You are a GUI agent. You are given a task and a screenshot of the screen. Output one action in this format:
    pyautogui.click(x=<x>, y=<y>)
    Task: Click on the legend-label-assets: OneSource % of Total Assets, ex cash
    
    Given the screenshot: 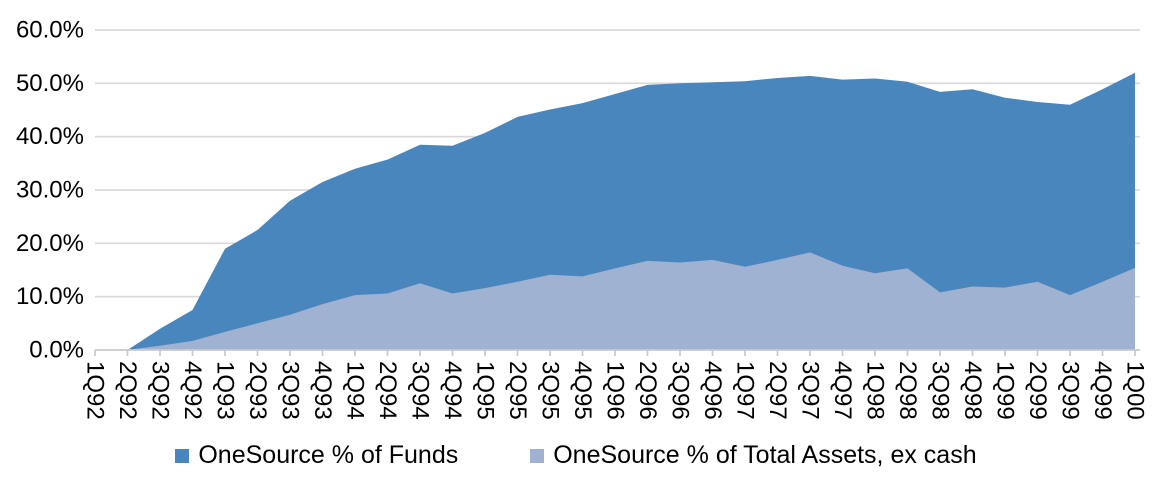 What is the action you would take?
    pyautogui.click(x=765, y=455)
    